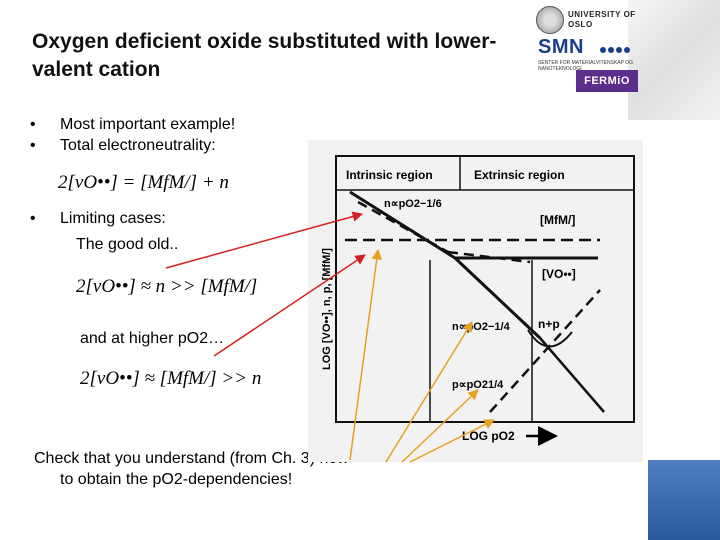  I want to click on smn-logo: SMN, so click(561, 47).